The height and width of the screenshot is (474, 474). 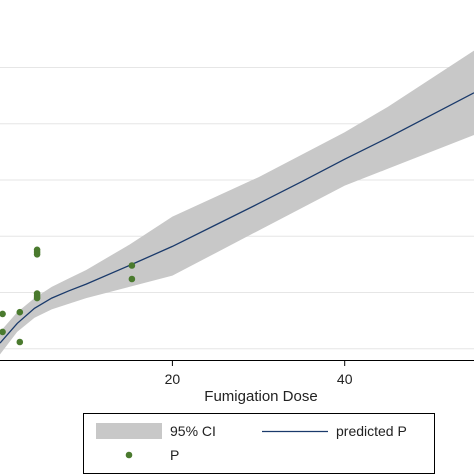 What do you see at coordinates (68, 296) in the screenshot?
I see `data-points-layer` at bounding box center [68, 296].